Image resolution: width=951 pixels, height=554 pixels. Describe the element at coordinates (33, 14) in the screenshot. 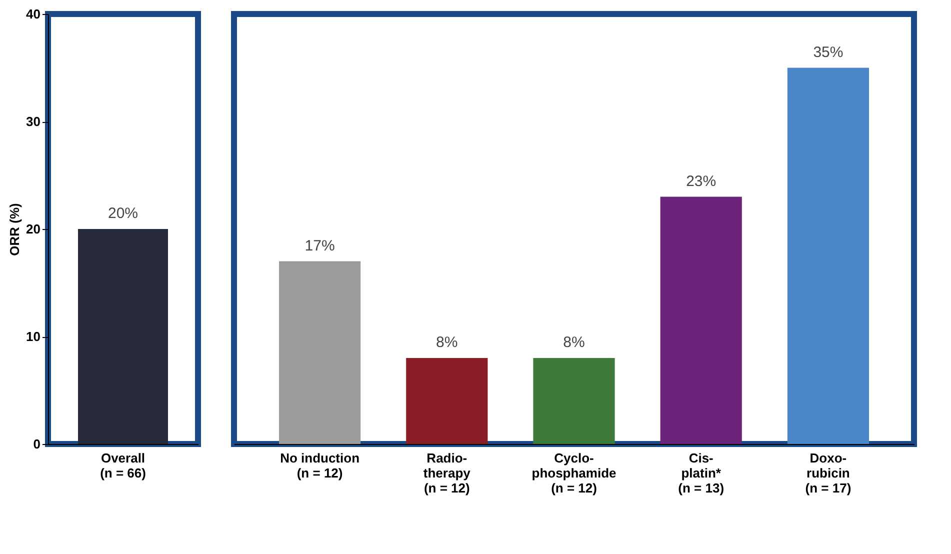

I see `y-tick-label: 40` at that location.